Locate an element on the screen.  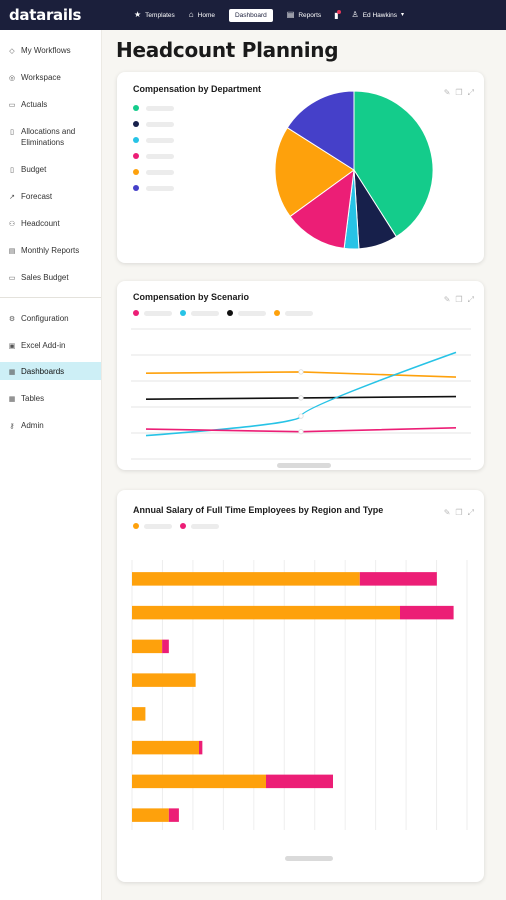
line-chart is located at coordinates (301, 394).